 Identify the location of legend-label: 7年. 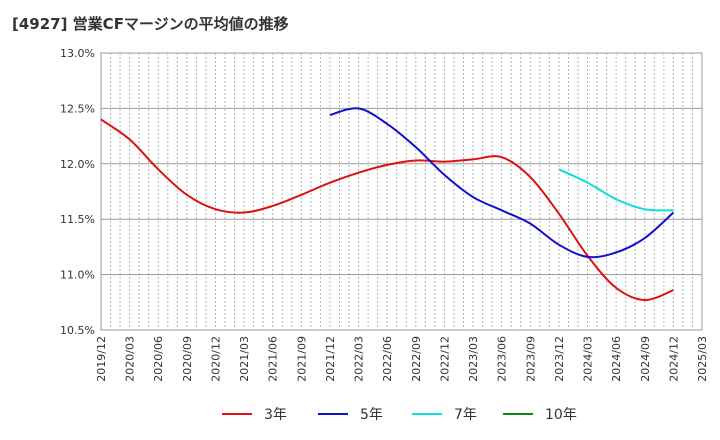
(465, 415).